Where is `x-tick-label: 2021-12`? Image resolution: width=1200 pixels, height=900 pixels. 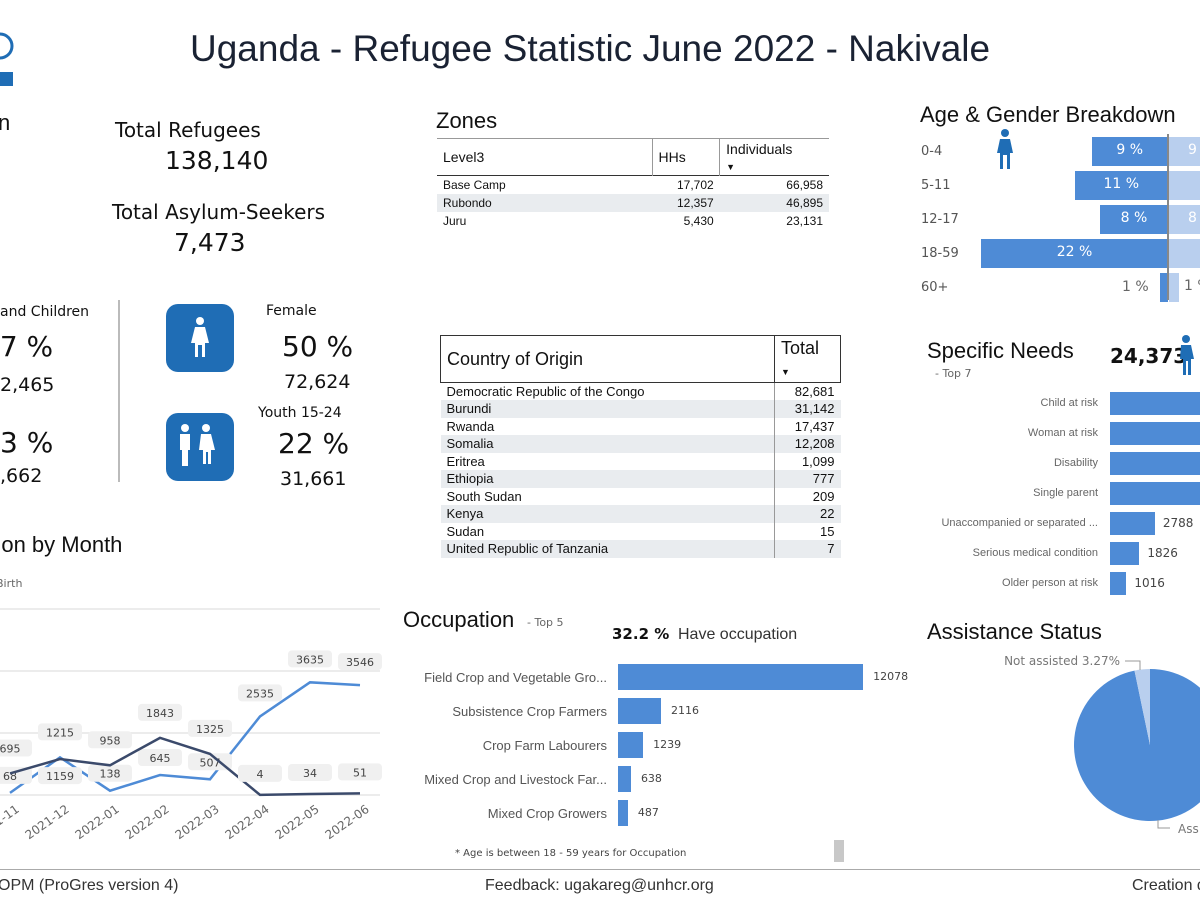 x-tick-label: 2021-12 is located at coordinates (47, 821).